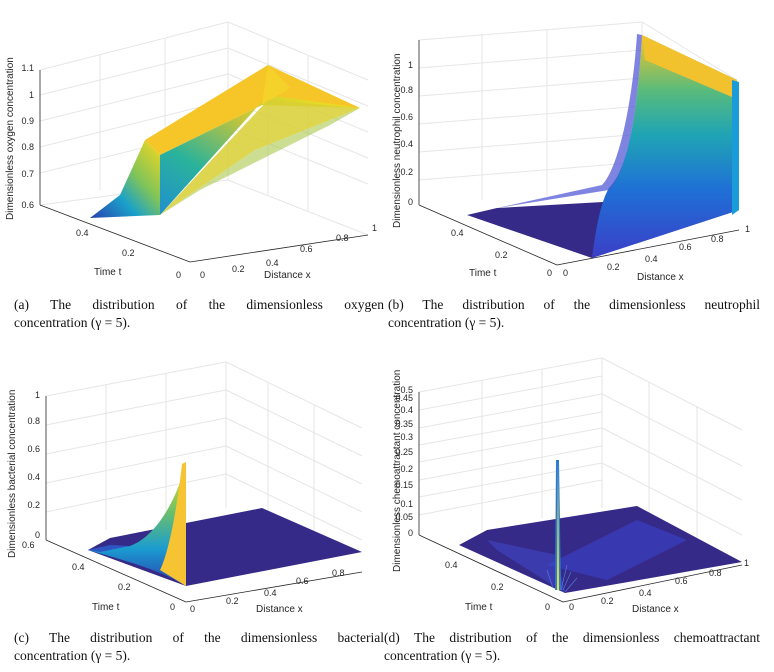  What do you see at coordinates (27, 205) in the screenshot?
I see `z-tick: 0.6` at bounding box center [27, 205].